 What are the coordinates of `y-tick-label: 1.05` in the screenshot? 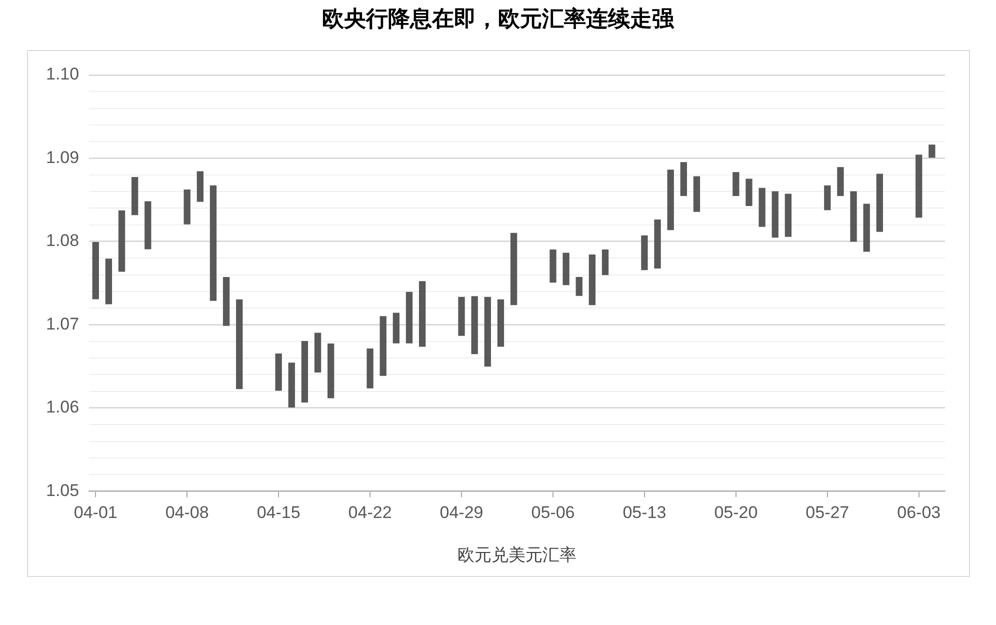 It's located at (63, 490).